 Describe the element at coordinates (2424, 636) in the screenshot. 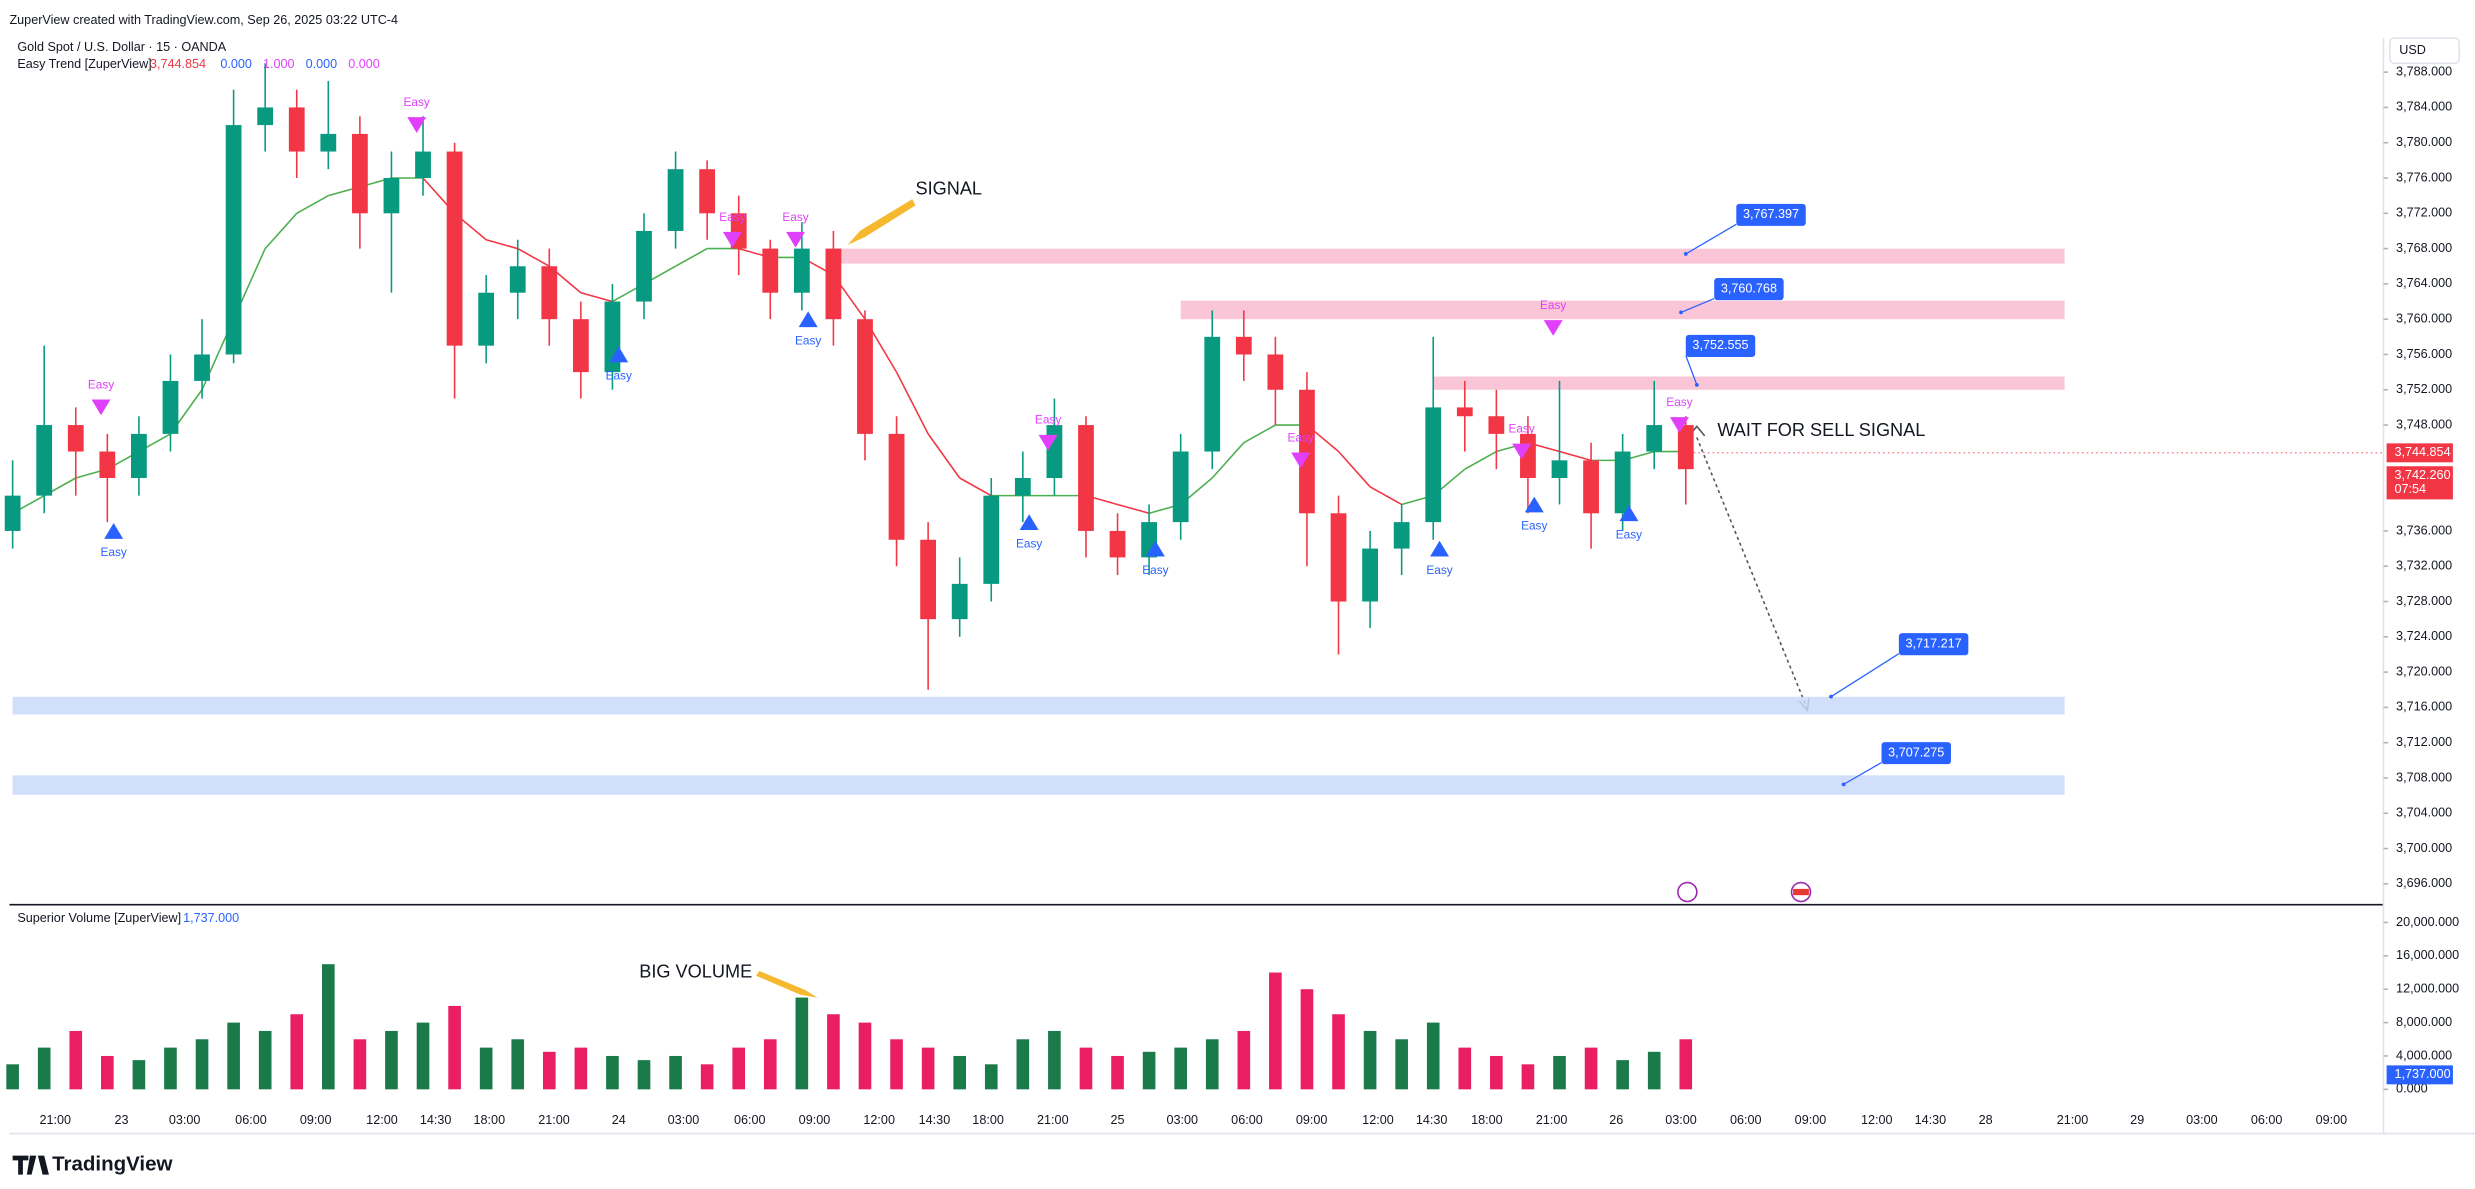

I see `y-tick-label: 3,724.000` at that location.